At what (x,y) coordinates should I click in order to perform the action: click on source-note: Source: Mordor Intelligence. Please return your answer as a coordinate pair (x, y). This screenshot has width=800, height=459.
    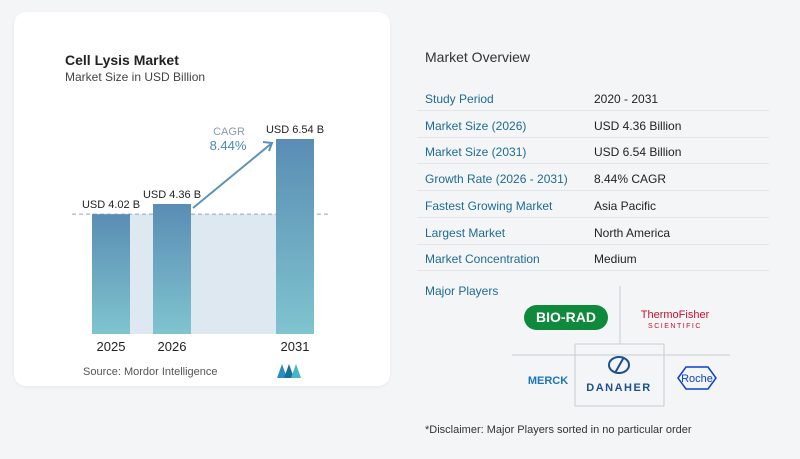
    Looking at the image, I should click on (150, 372).